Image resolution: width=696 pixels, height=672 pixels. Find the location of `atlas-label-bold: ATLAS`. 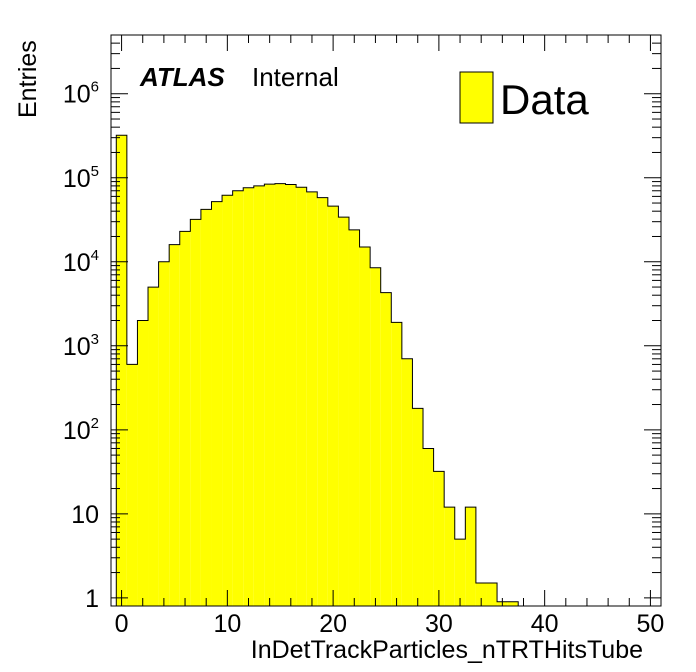

atlas-label-bold: ATLAS is located at coordinates (182, 77).